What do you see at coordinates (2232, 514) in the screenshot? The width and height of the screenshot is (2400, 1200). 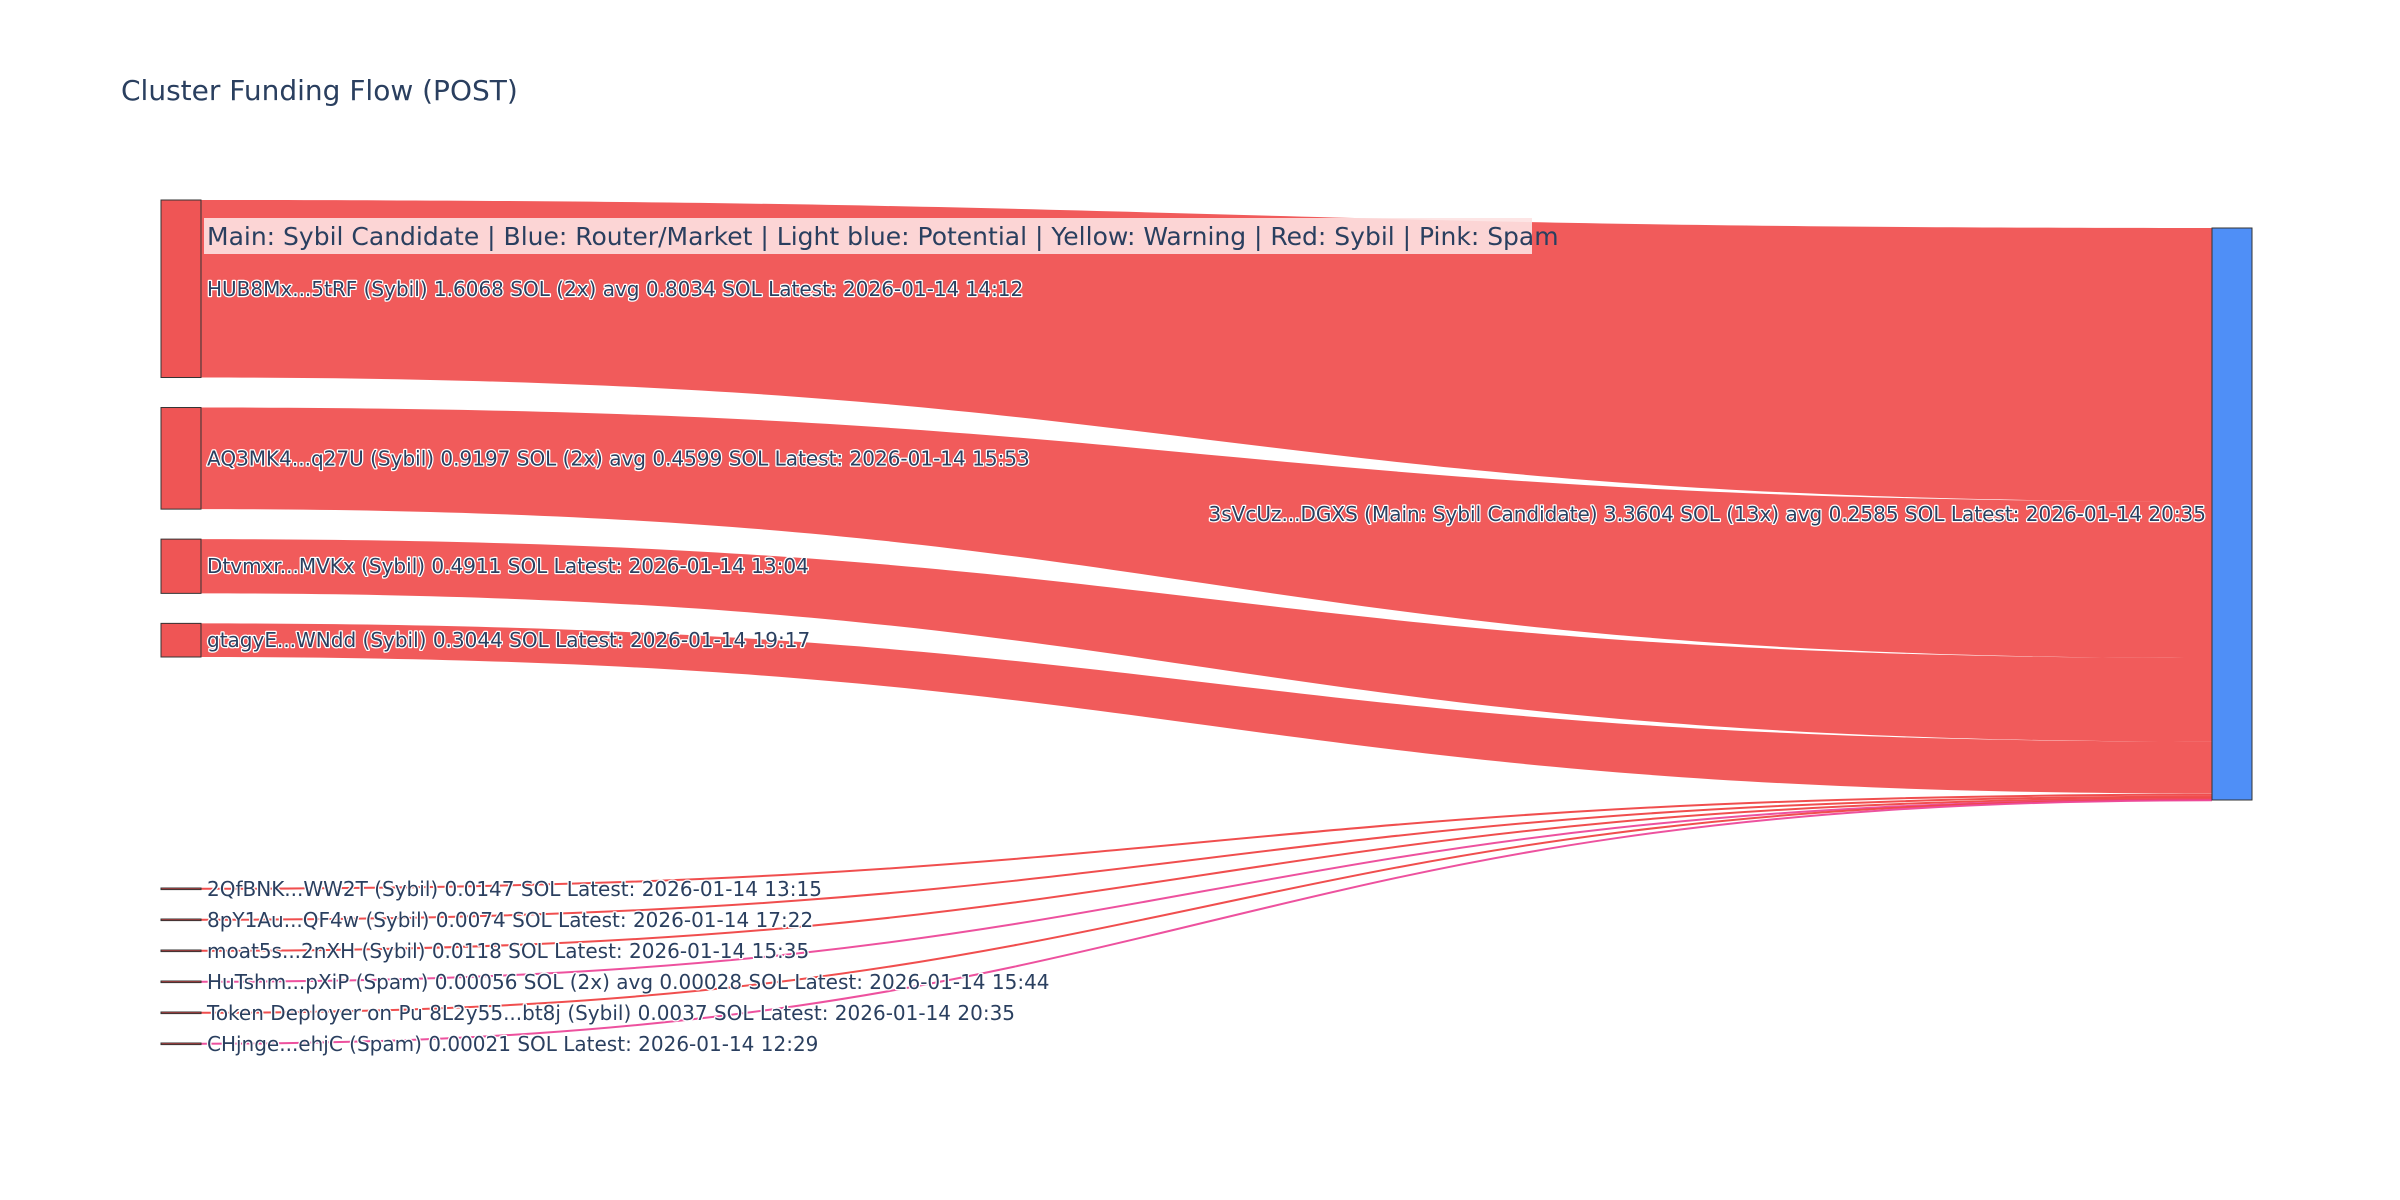 I see `target-node` at bounding box center [2232, 514].